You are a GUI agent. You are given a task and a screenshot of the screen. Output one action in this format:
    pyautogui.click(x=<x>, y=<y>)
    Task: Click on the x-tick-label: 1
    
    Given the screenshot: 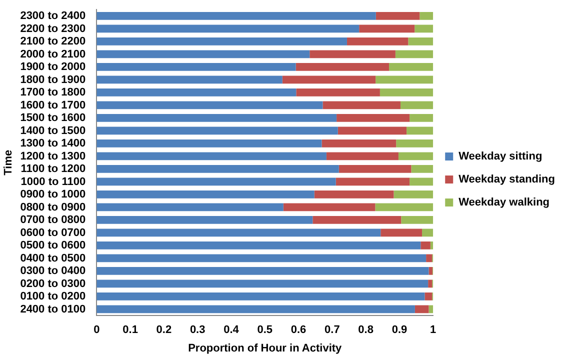 What is the action you would take?
    pyautogui.click(x=433, y=330)
    